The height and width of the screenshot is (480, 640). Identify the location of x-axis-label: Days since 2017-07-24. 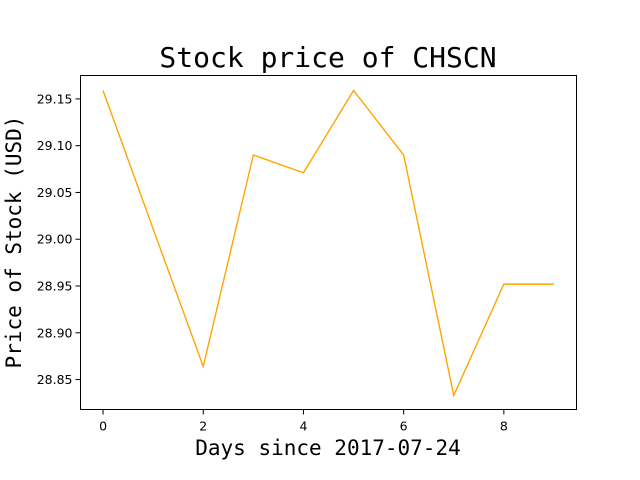
(328, 448).